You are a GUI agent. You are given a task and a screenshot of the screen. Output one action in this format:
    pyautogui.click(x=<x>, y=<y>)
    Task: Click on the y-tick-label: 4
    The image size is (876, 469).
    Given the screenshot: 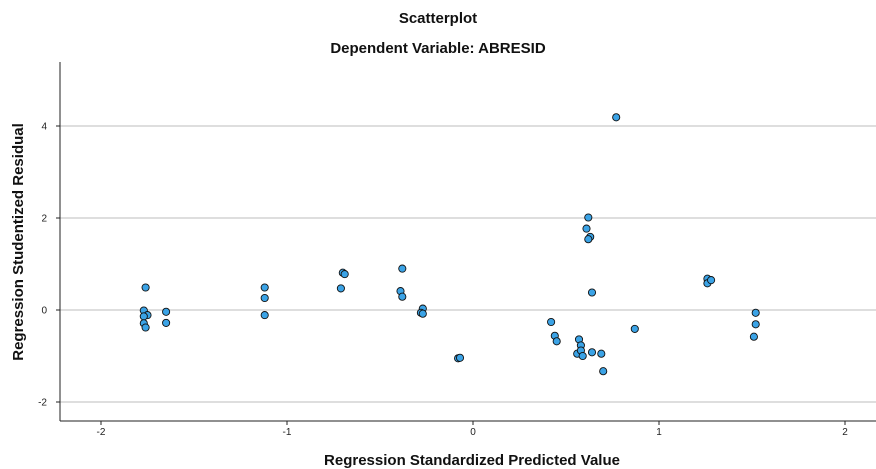 What is the action you would take?
    pyautogui.click(x=44, y=127)
    